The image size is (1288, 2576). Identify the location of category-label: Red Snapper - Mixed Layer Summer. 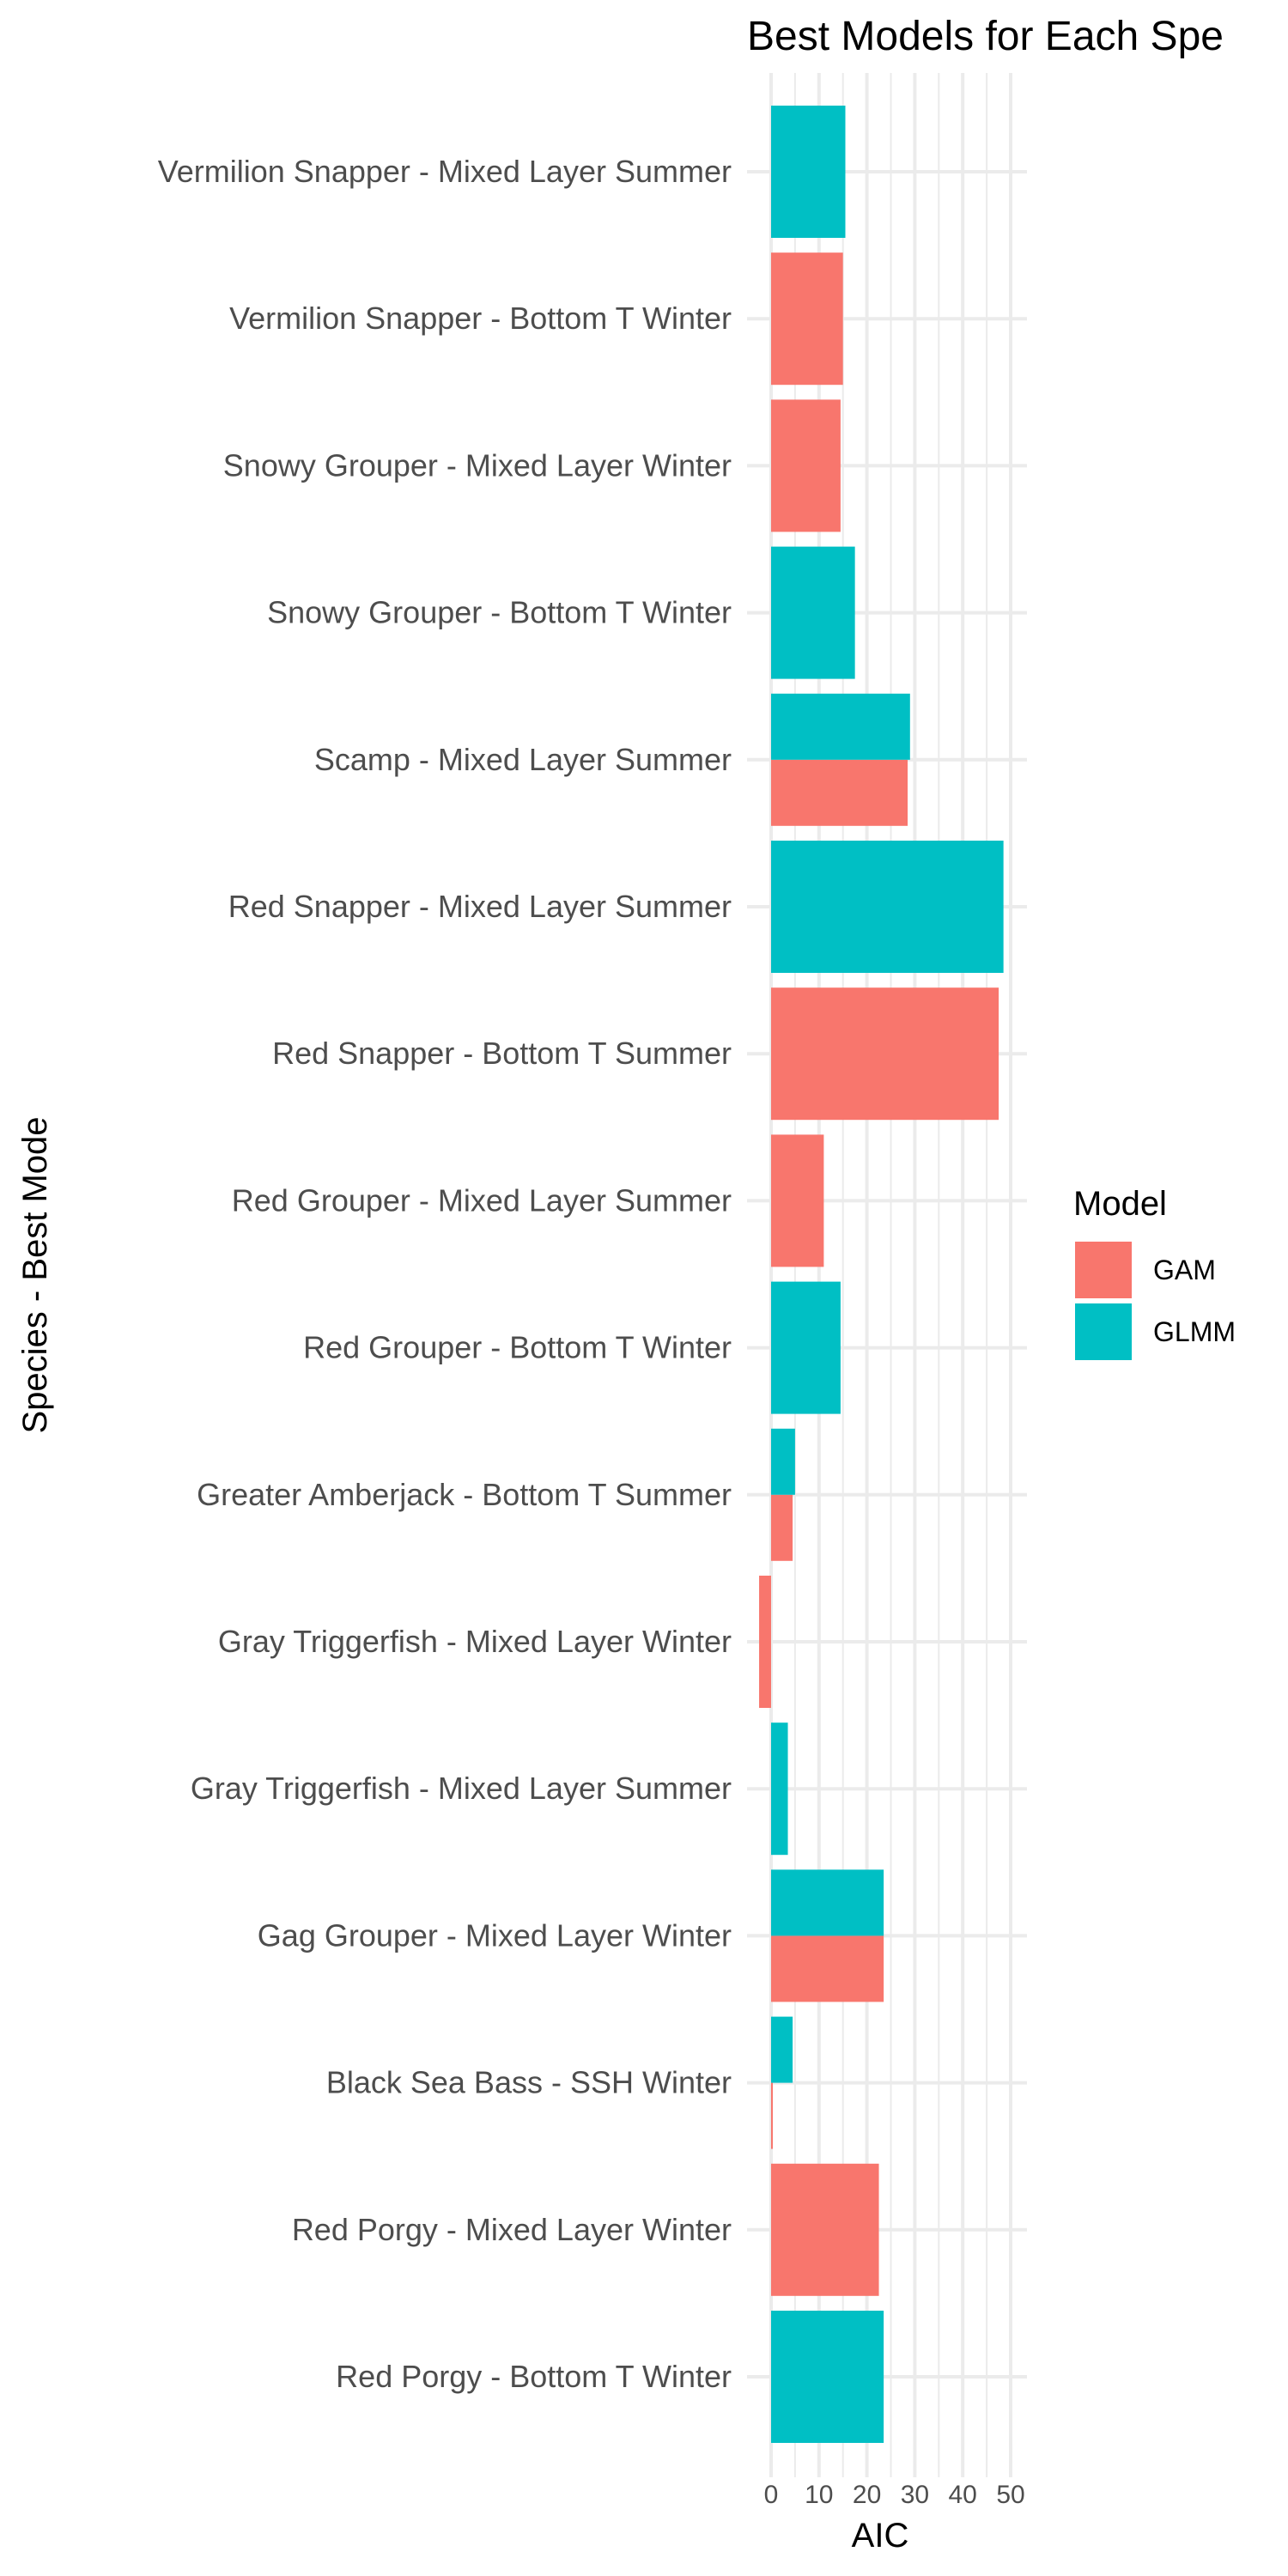
(480, 907).